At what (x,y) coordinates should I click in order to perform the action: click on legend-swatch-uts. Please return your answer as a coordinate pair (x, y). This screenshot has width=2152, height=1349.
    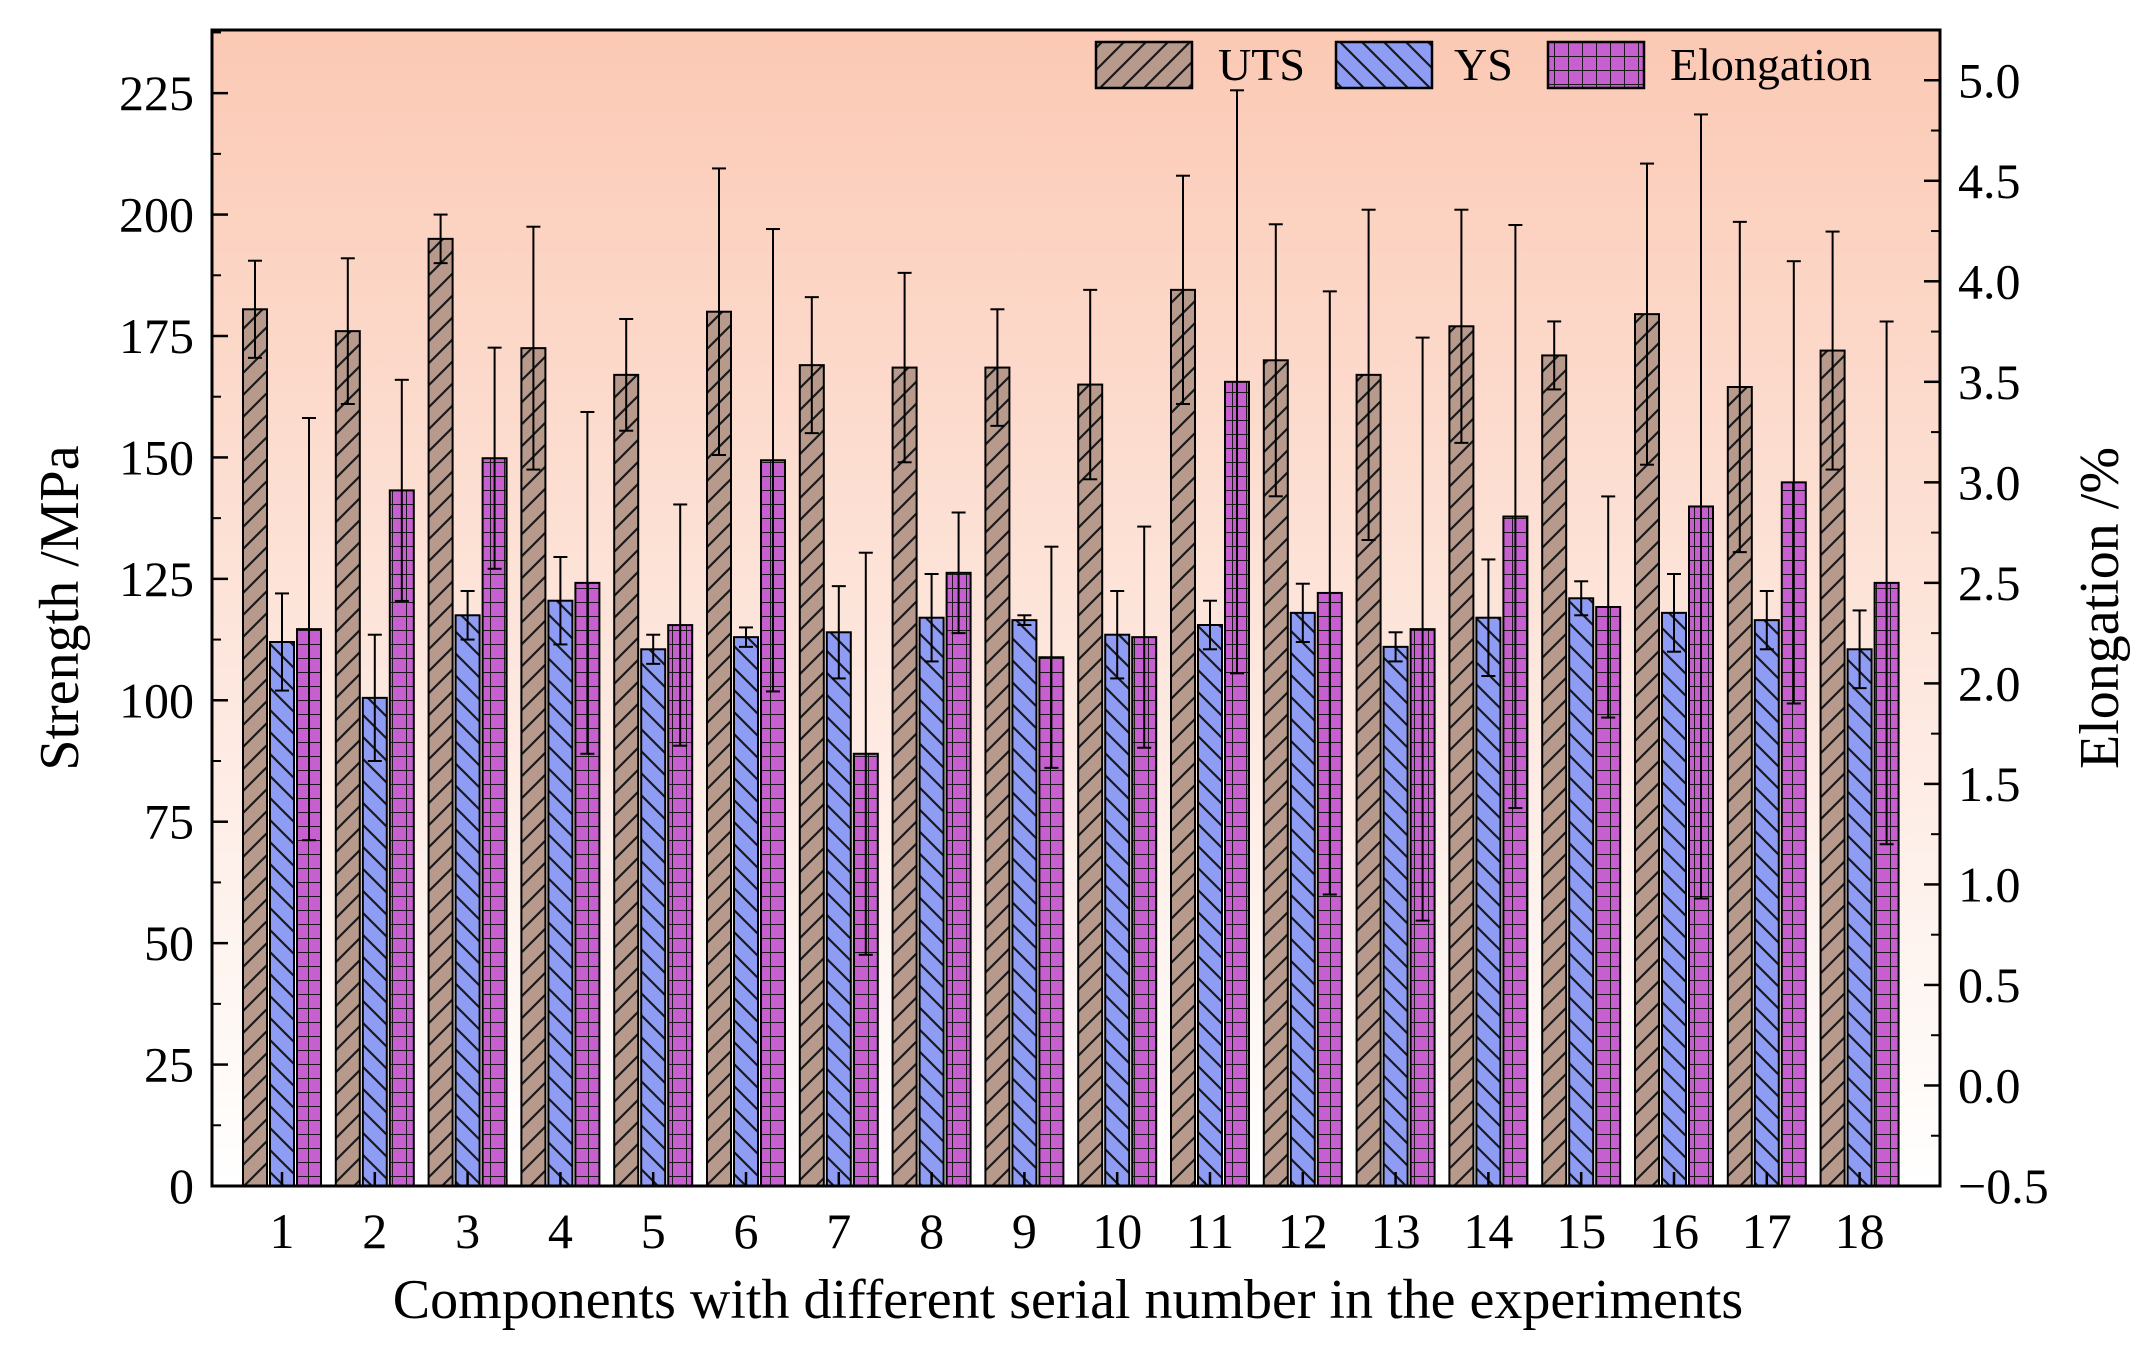
    Looking at the image, I should click on (1144, 65).